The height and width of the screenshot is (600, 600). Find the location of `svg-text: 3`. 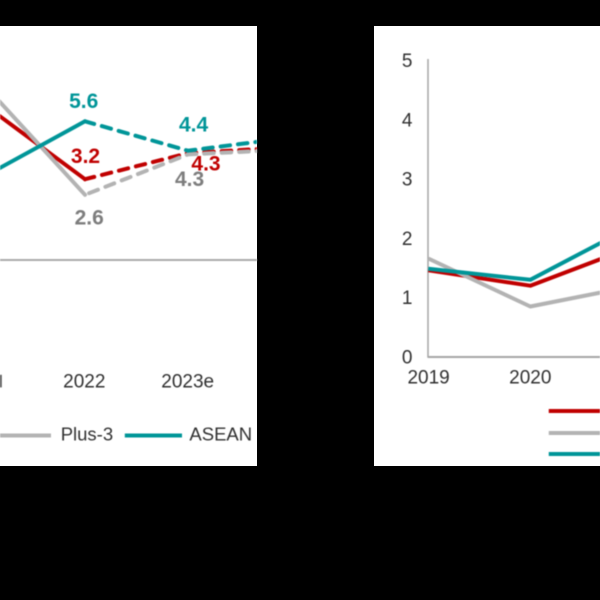

svg-text: 3 is located at coordinates (407, 180).